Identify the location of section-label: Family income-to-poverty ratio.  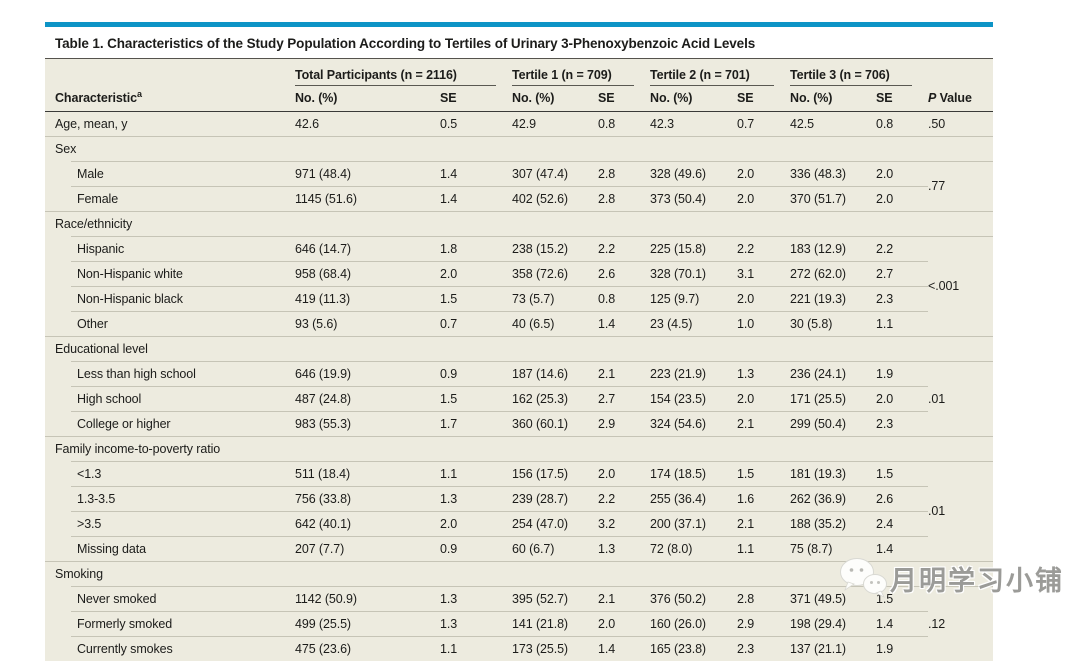
(487, 448).